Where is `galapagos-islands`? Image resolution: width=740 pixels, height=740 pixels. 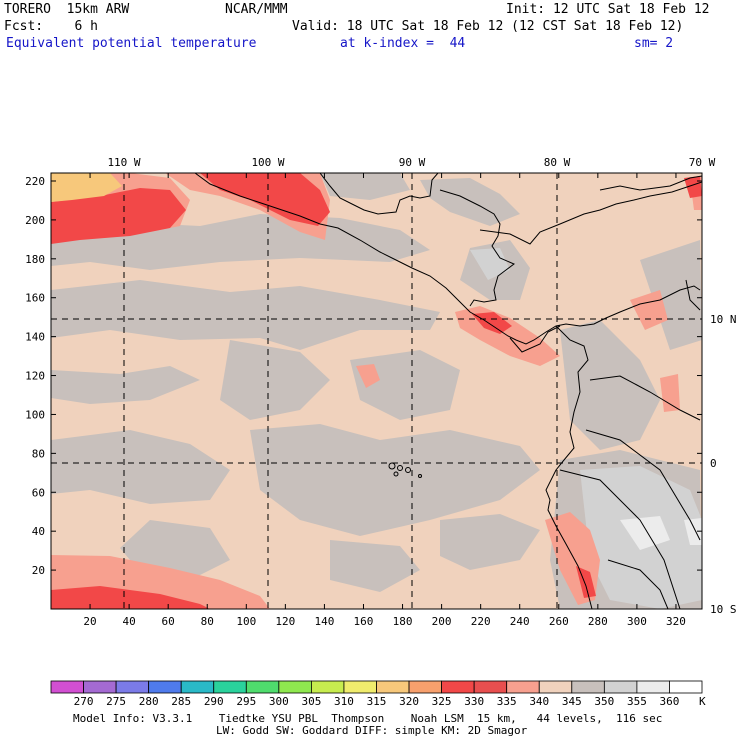
galapagos-islands is located at coordinates (405, 470).